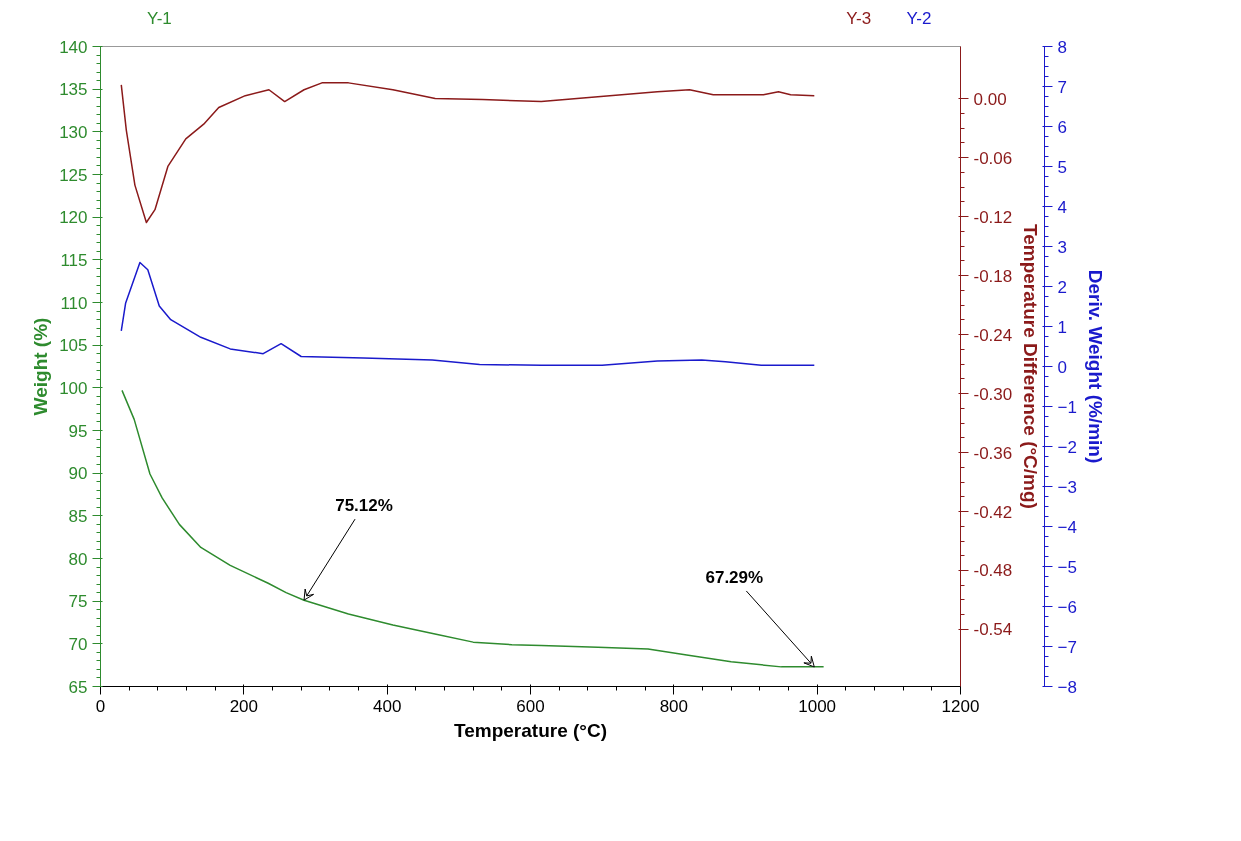  I want to click on y-tick-label: 125, so click(73, 175).